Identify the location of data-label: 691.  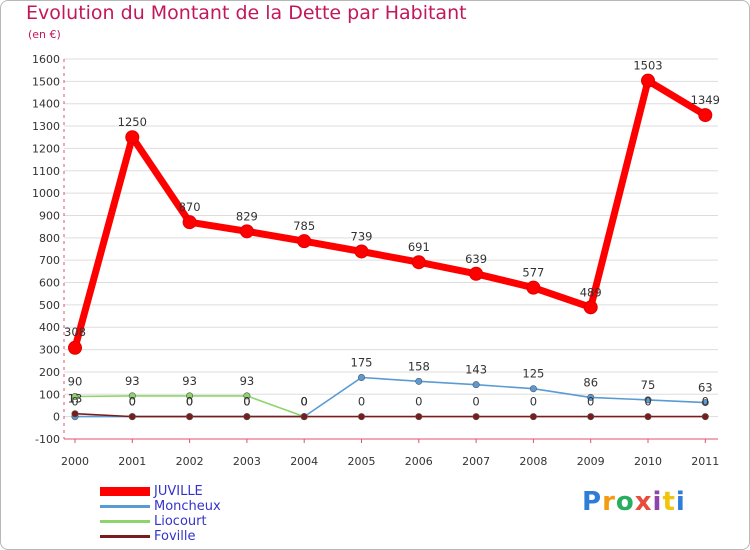
(419, 247).